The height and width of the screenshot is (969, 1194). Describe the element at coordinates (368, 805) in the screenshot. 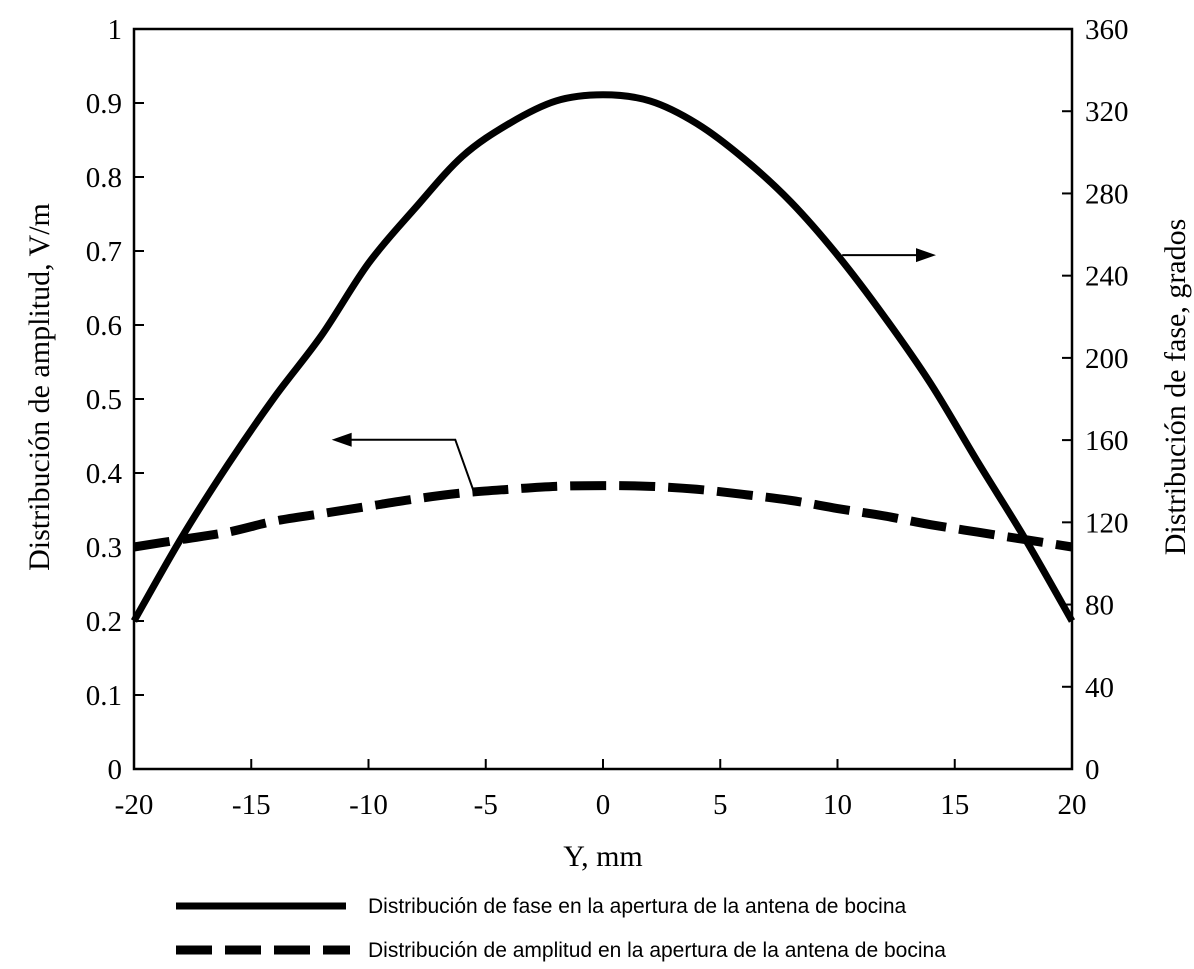

I see `x-tick-label: -10` at that location.